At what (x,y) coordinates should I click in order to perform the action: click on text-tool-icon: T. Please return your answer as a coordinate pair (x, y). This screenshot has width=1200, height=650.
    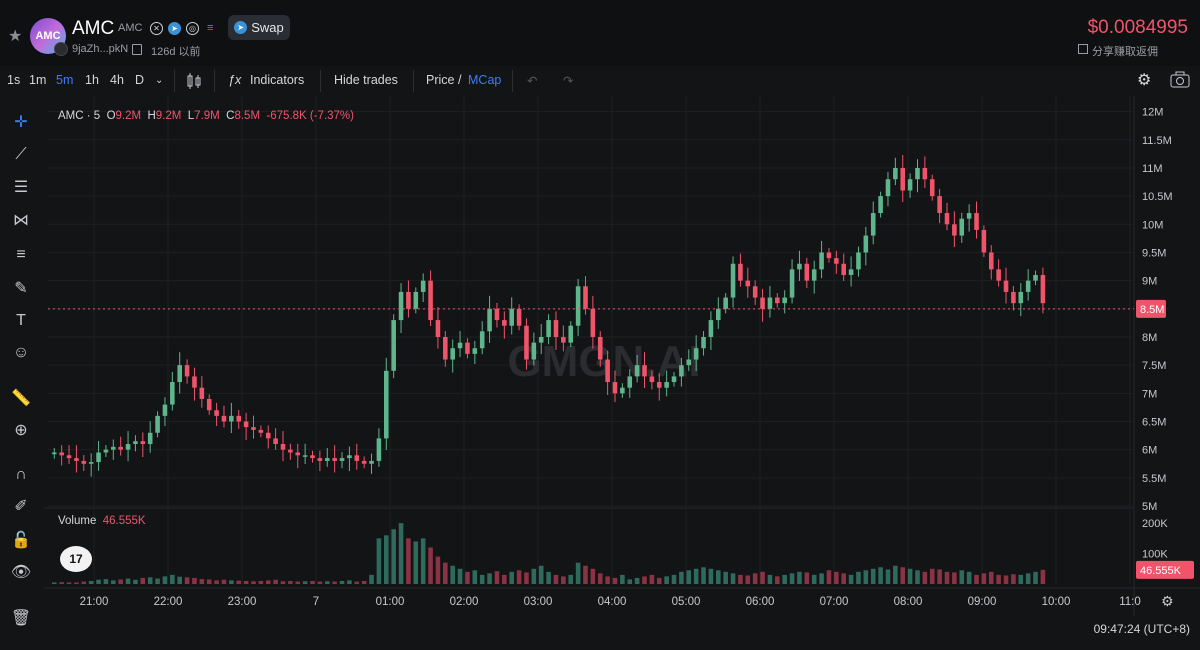
    Looking at the image, I should click on (21, 320).